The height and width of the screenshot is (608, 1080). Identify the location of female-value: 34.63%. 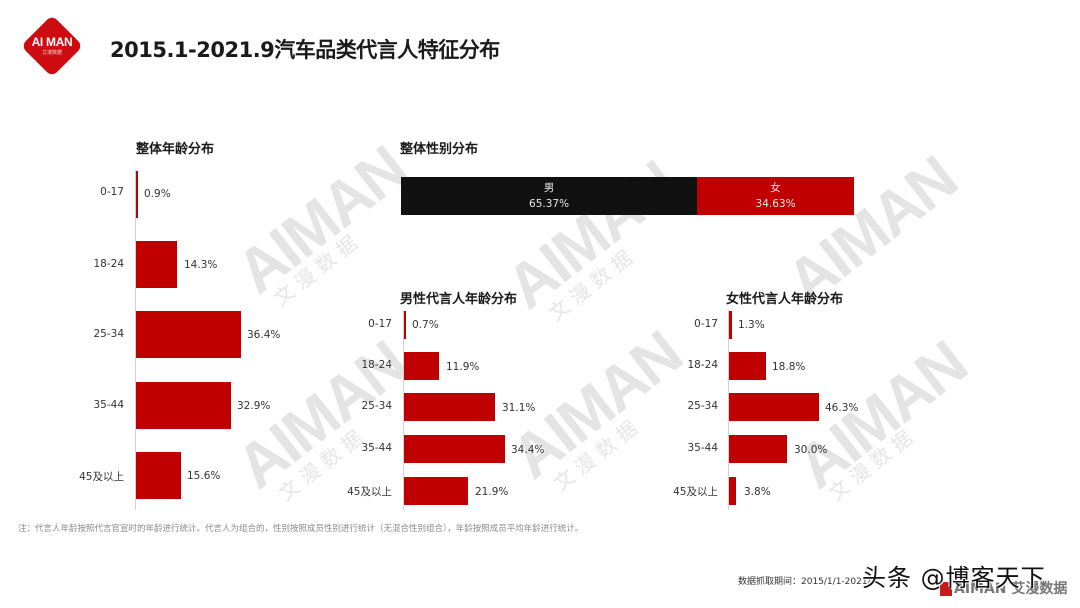
(775, 204).